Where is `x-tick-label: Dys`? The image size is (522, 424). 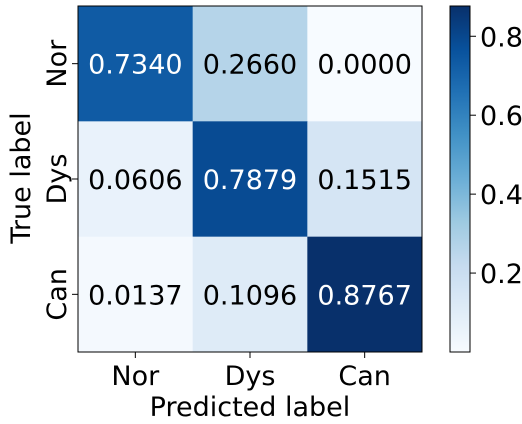 x-tick-label: Dys is located at coordinates (250, 376).